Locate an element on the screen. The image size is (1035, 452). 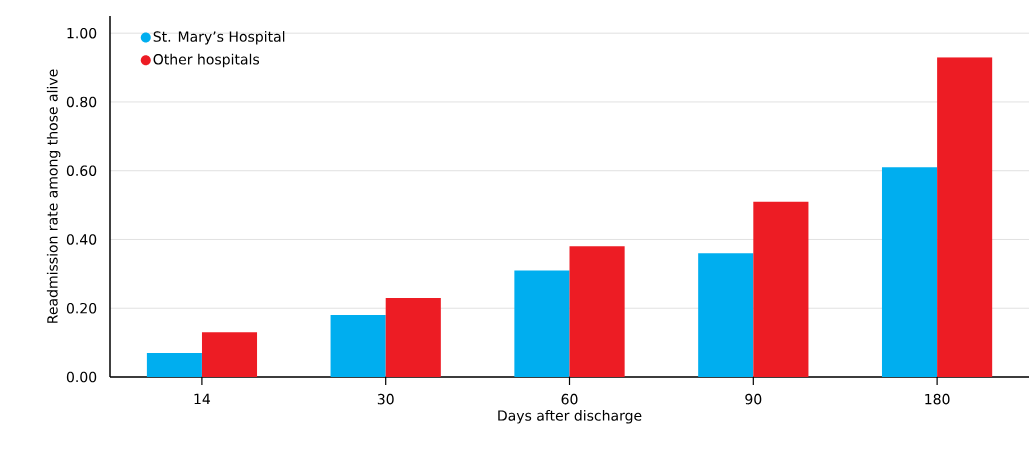
x-tick-label: 30 is located at coordinates (385, 399).